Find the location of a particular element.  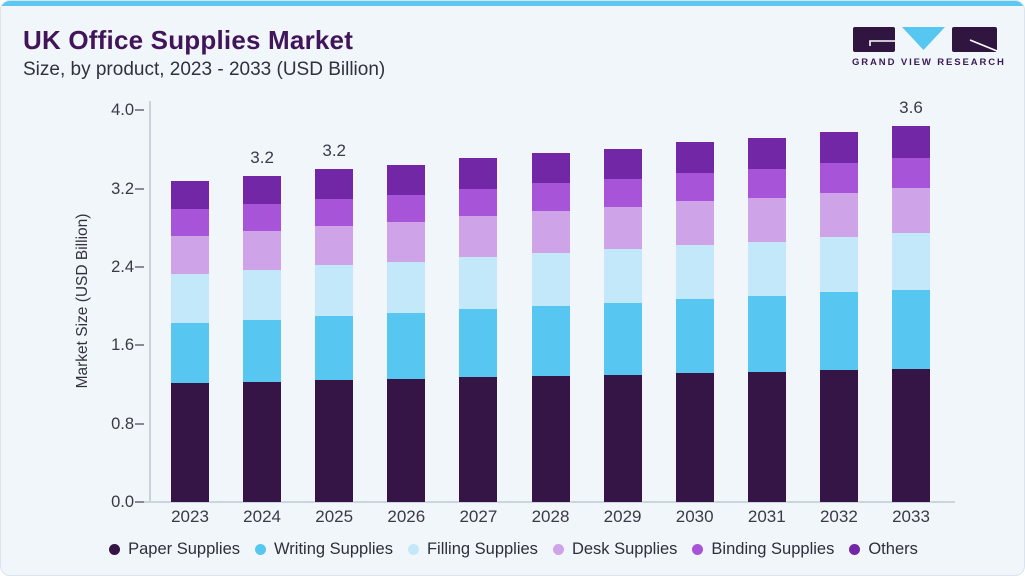

y-tick-label: 0.0 is located at coordinates (122, 502).